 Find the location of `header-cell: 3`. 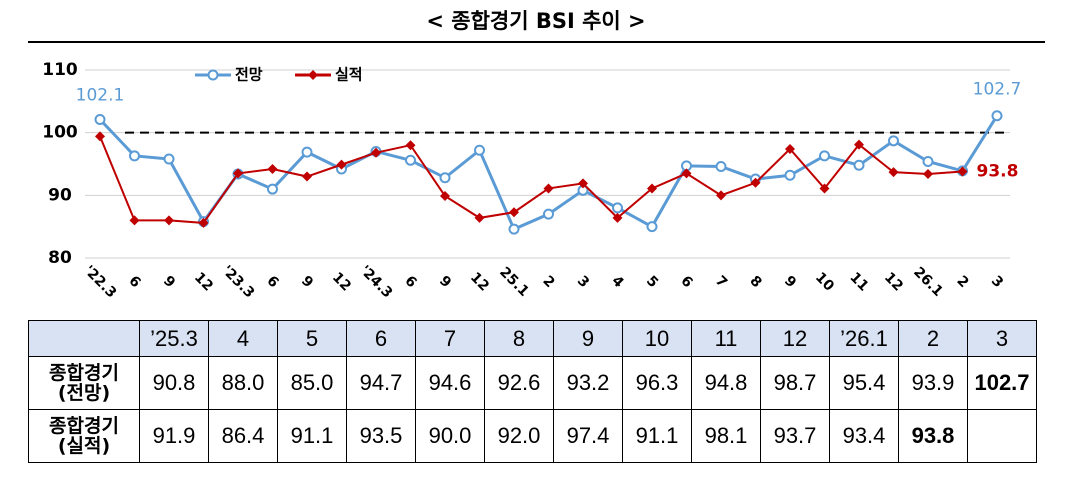

header-cell: 3 is located at coordinates (1002, 338).